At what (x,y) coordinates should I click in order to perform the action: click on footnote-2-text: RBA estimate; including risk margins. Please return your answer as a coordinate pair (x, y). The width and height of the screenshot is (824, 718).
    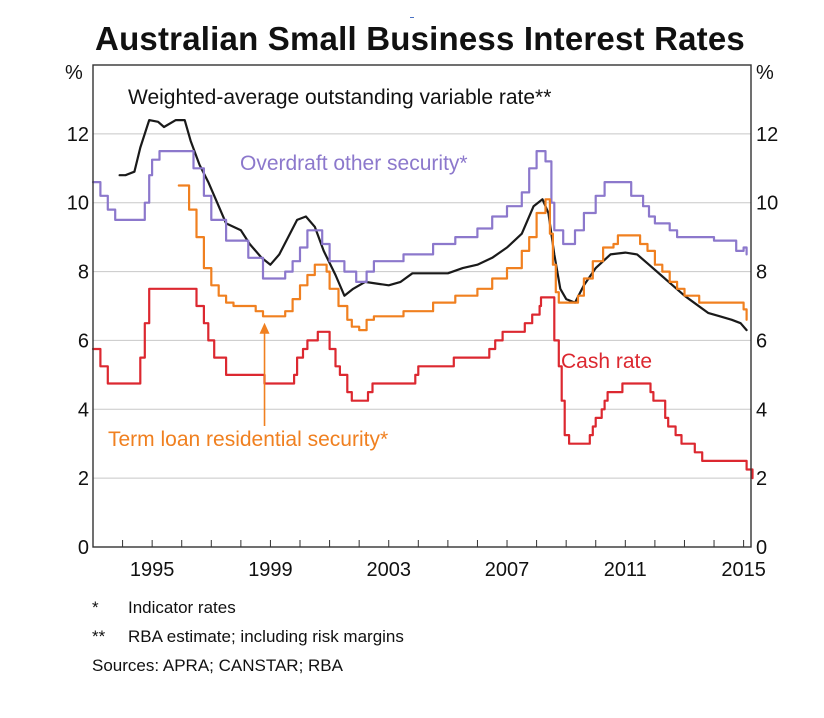
    Looking at the image, I should click on (266, 636).